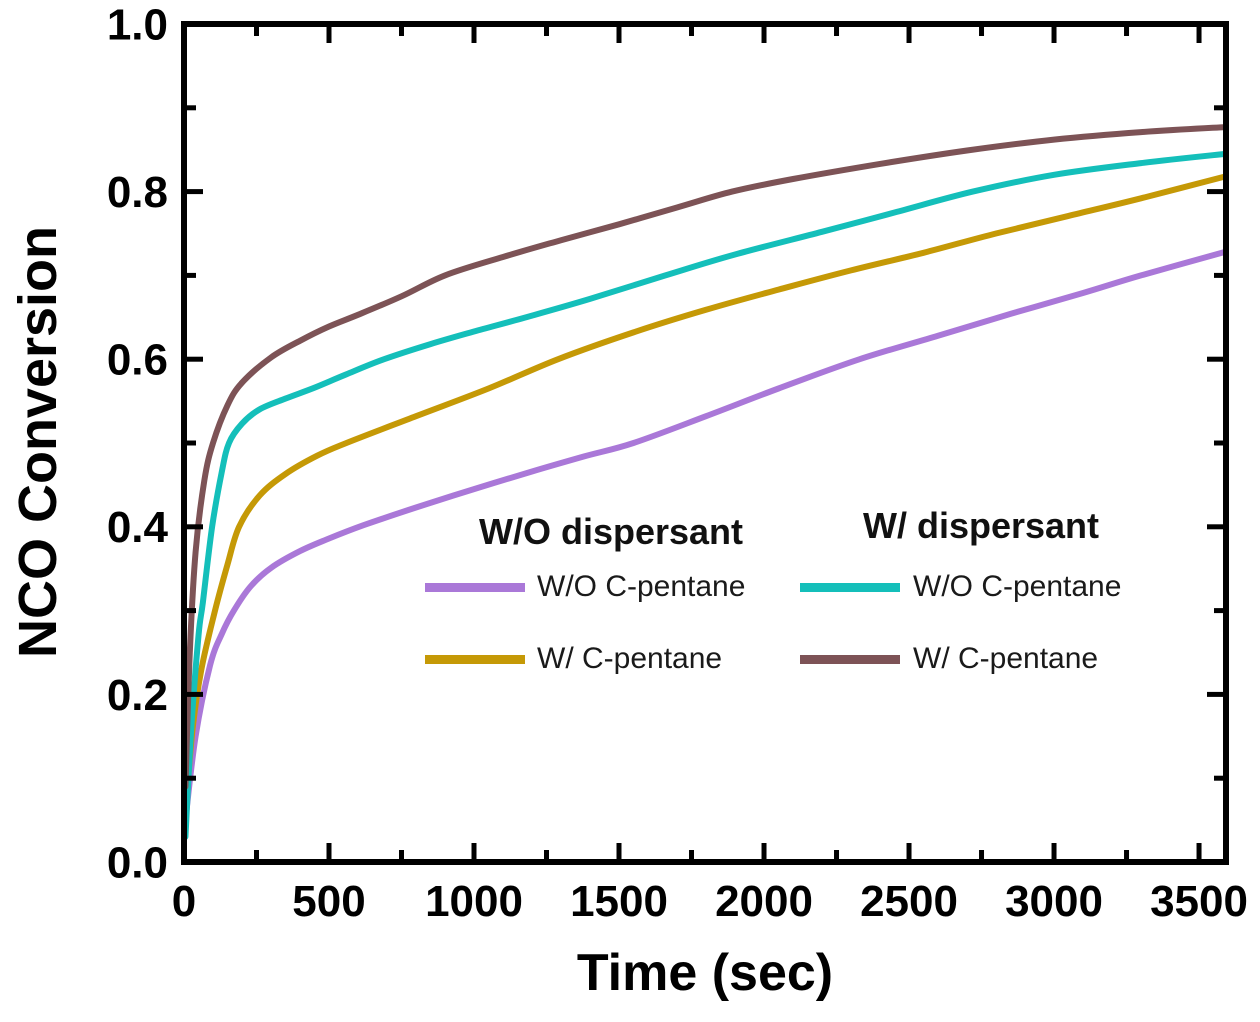  I want to click on x-tick-label: 3000, so click(1054, 901).